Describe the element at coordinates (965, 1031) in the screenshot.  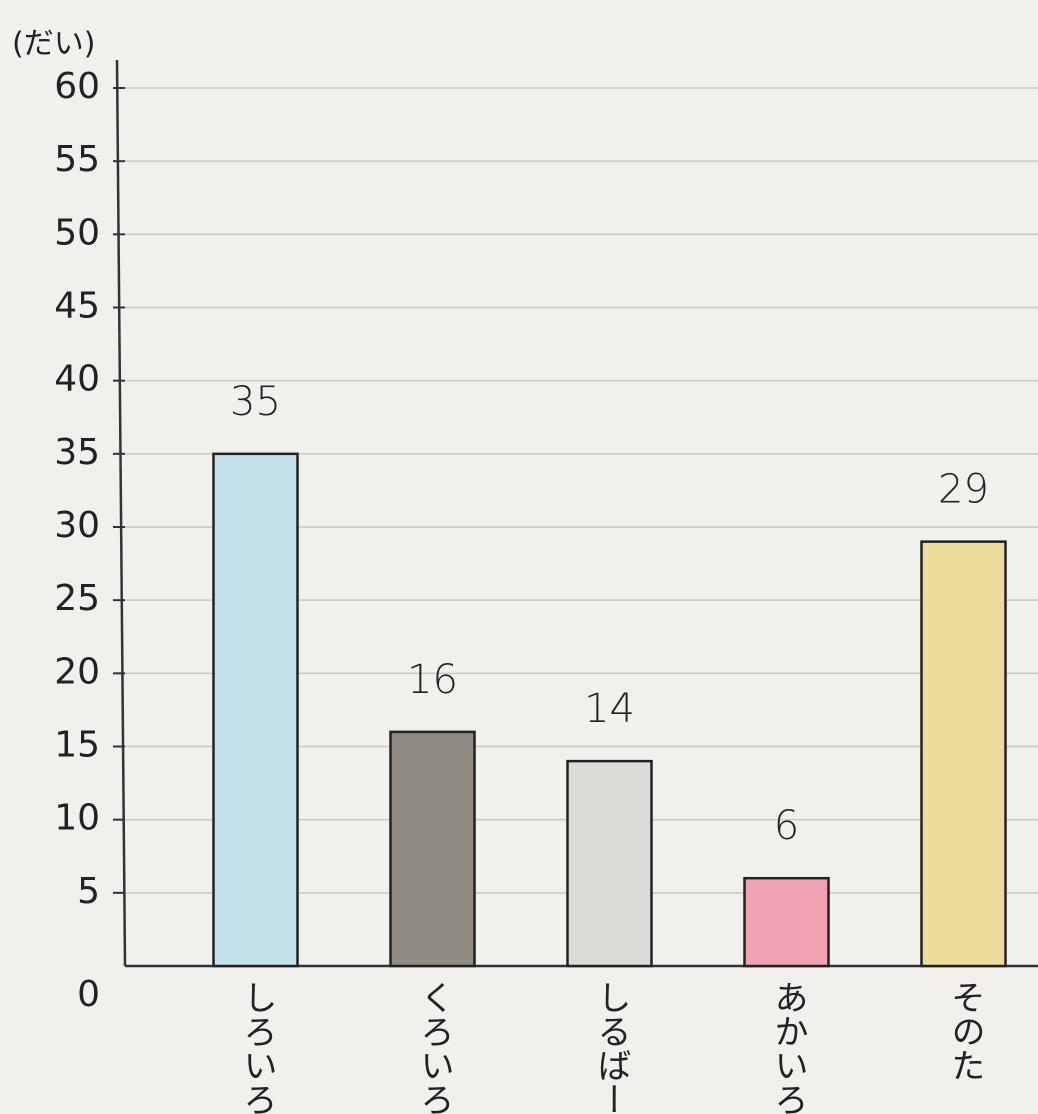
I see `x-tick-label: そのた` at that location.